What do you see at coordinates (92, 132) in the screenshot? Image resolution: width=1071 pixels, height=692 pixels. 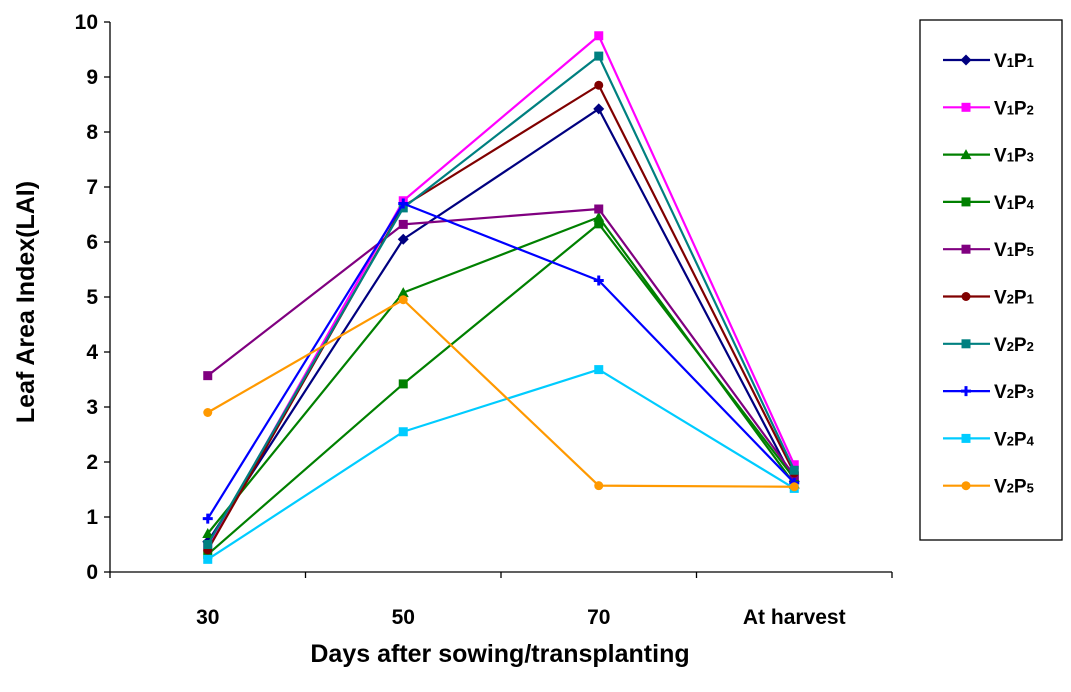 I see `y-tick-label: 8` at bounding box center [92, 132].